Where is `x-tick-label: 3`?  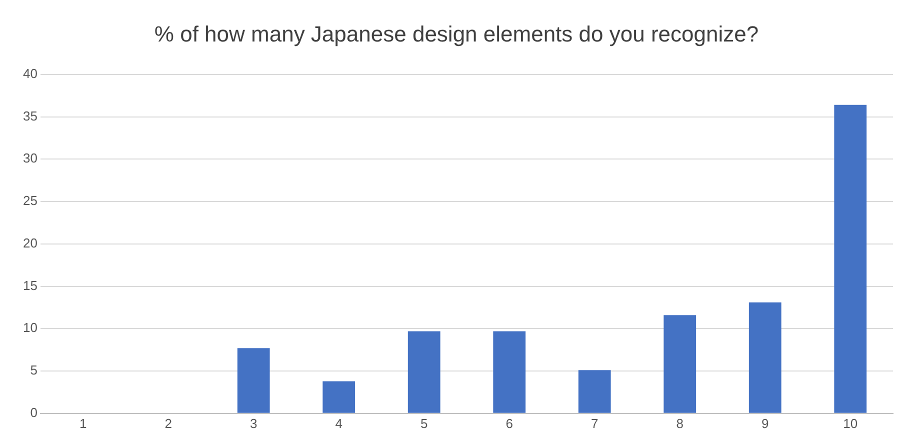
x-tick-label: 3 is located at coordinates (254, 423).